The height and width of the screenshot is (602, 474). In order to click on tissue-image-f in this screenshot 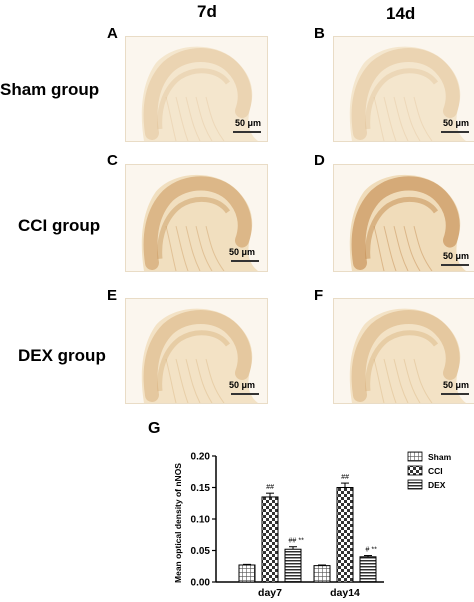, I will do `click(404, 351)`.